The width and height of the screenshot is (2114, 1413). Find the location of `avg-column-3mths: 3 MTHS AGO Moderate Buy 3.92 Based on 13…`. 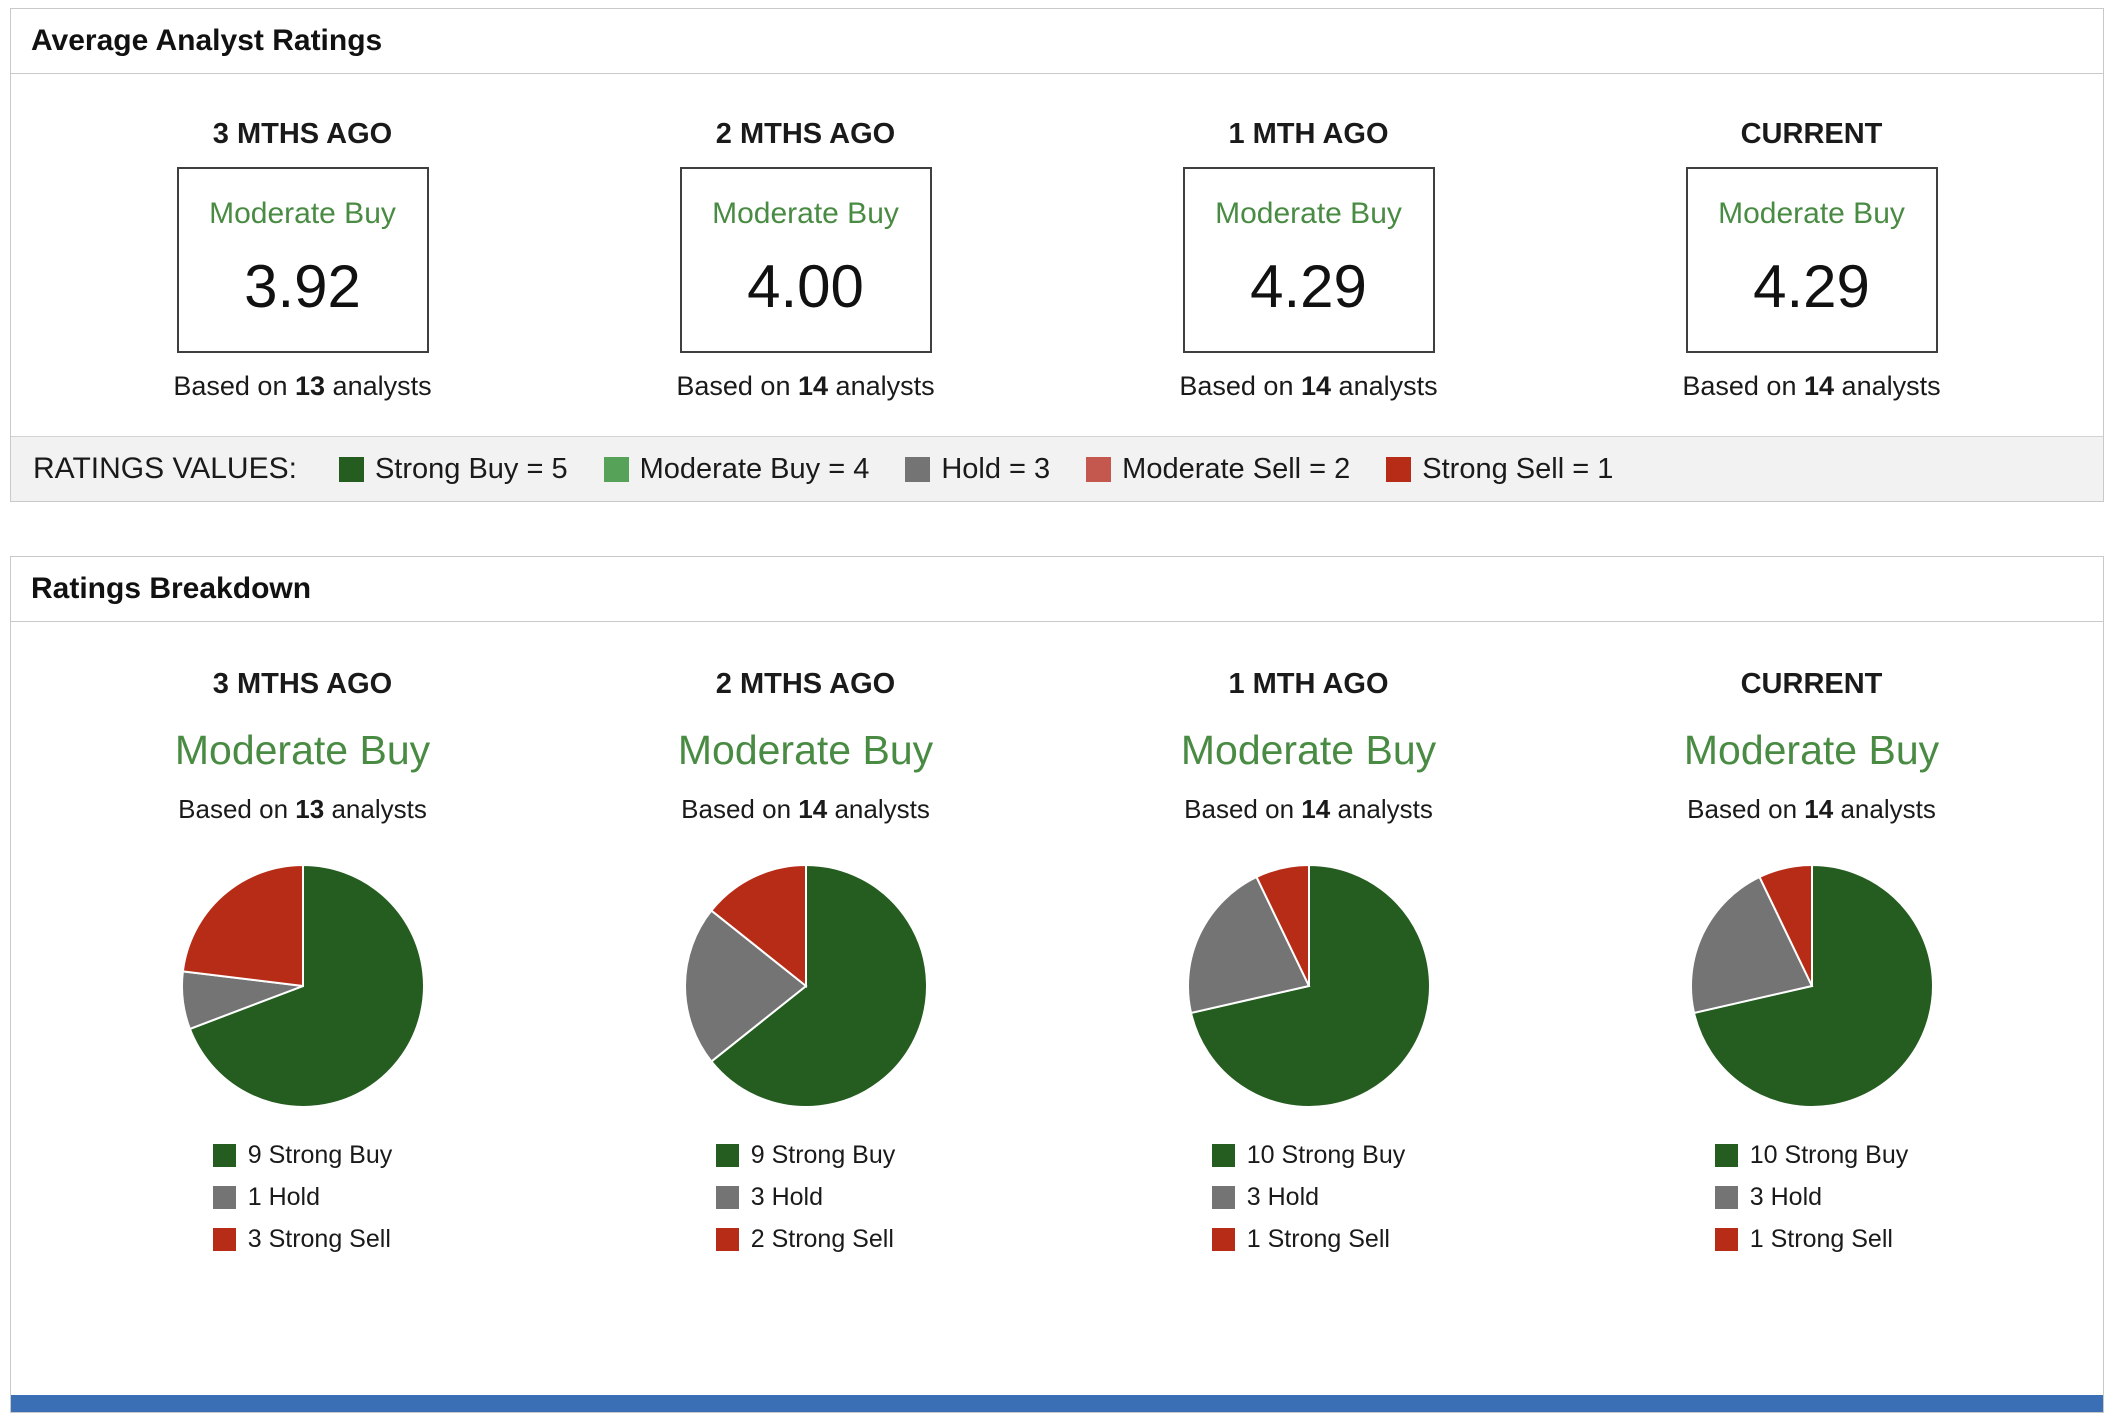

avg-column-3mths: 3 MTHS AGO Moderate Buy 3.92 Based on 13… is located at coordinates (302, 260).